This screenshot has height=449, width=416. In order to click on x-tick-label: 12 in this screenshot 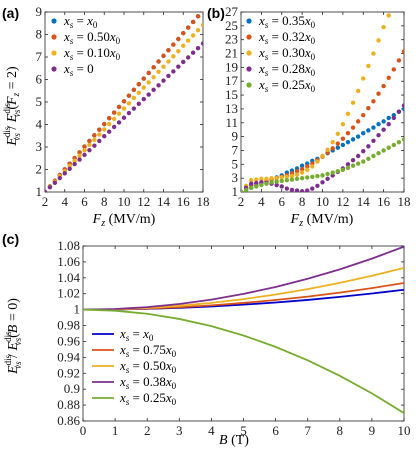, I will do `click(143, 201)`.